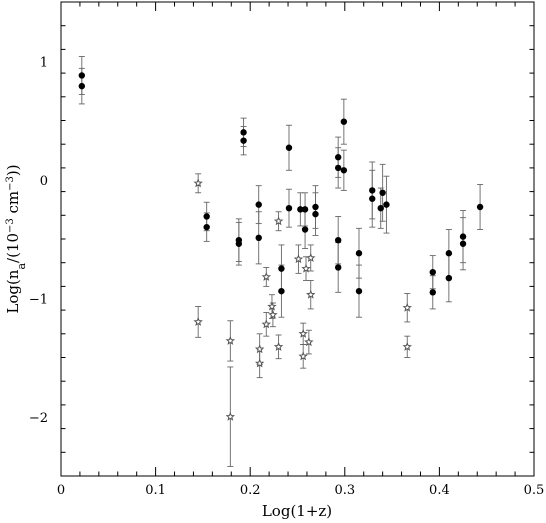 This screenshot has height=523, width=546. Describe the element at coordinates (44, 181) in the screenshot. I see `y-tick-label: 0` at that location.